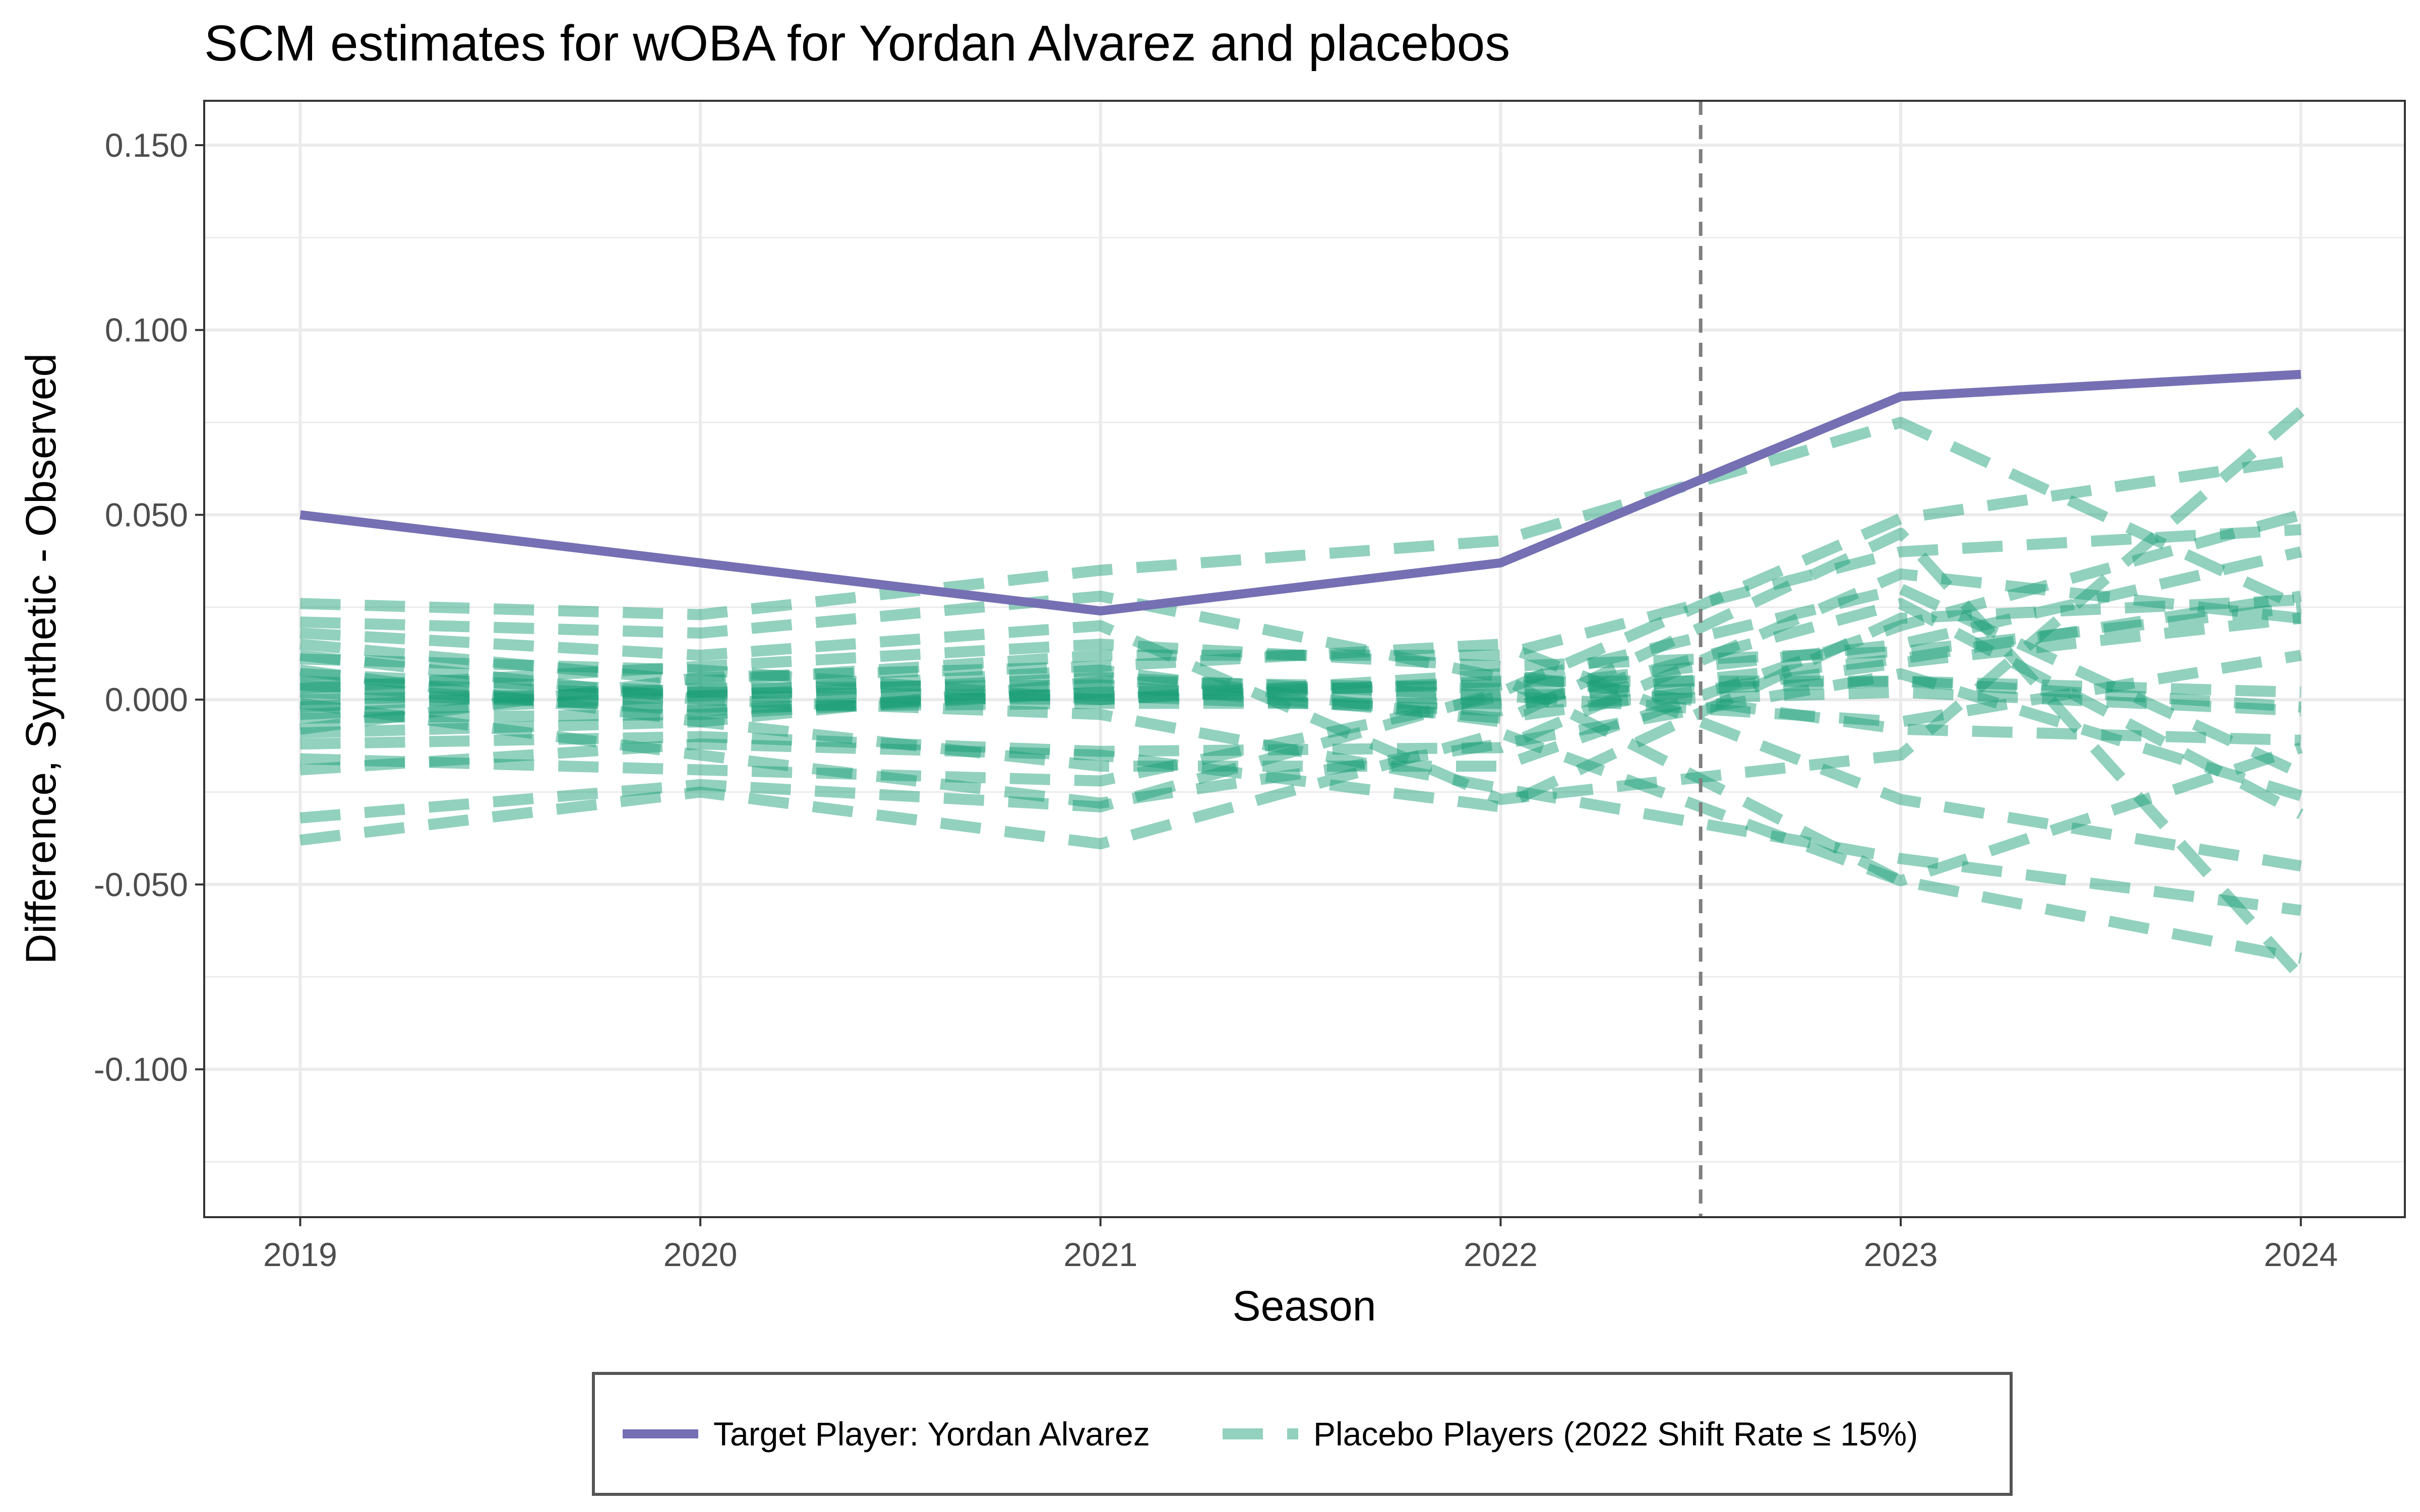 The height and width of the screenshot is (1512, 2420). What do you see at coordinates (41, 658) in the screenshot?
I see `y-axis-title: Difference, Synthetic - Observed` at bounding box center [41, 658].